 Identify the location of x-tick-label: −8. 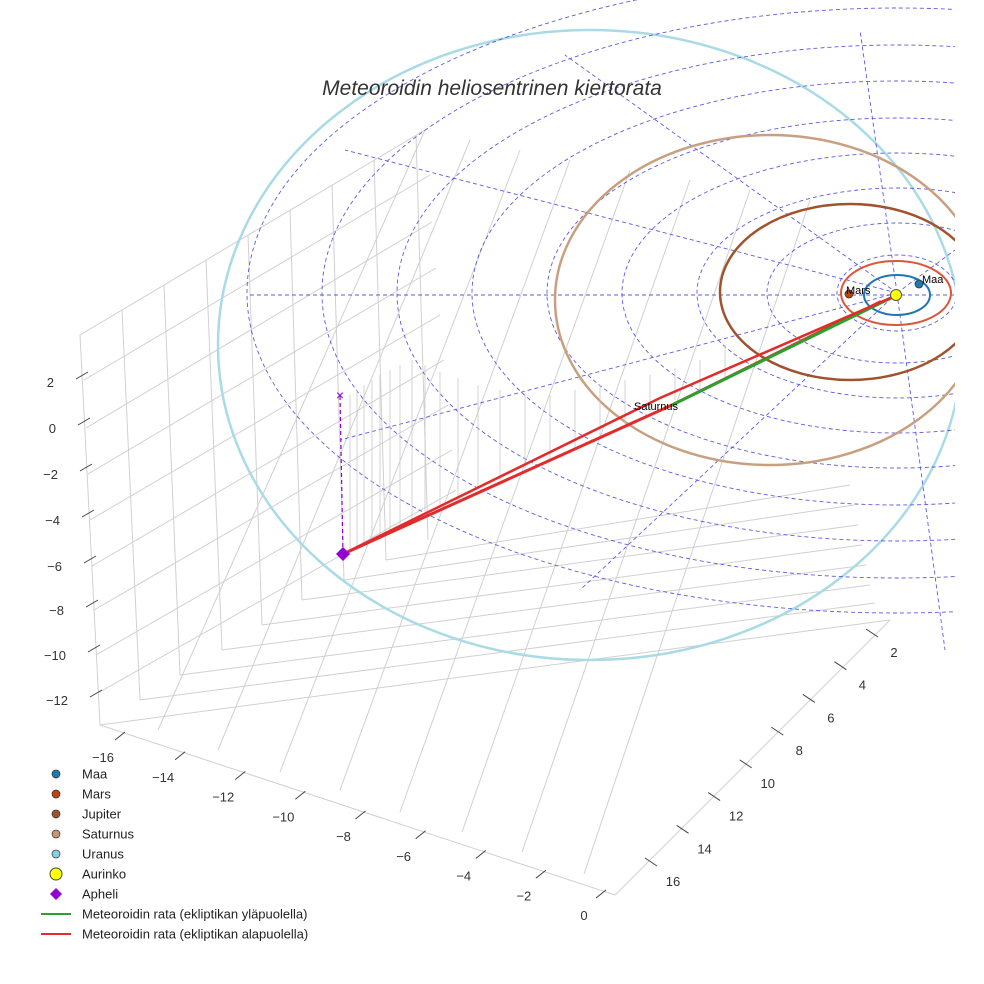
(343, 836).